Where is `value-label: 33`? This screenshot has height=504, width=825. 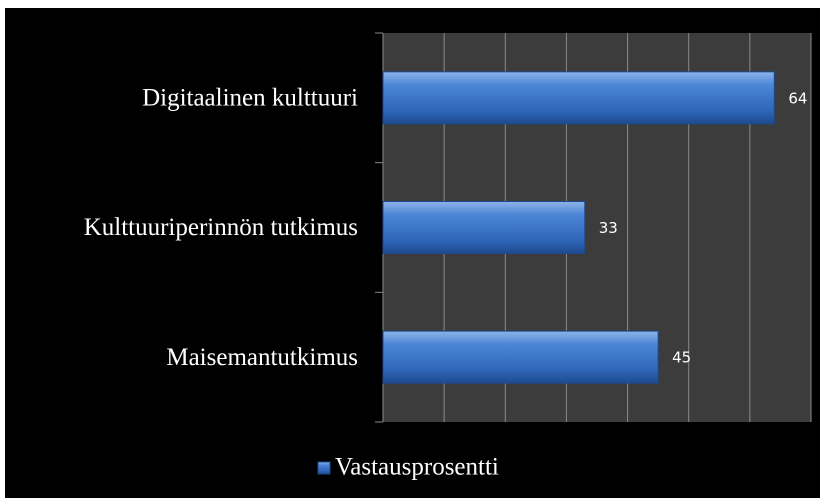
value-label: 33 is located at coordinates (608, 228).